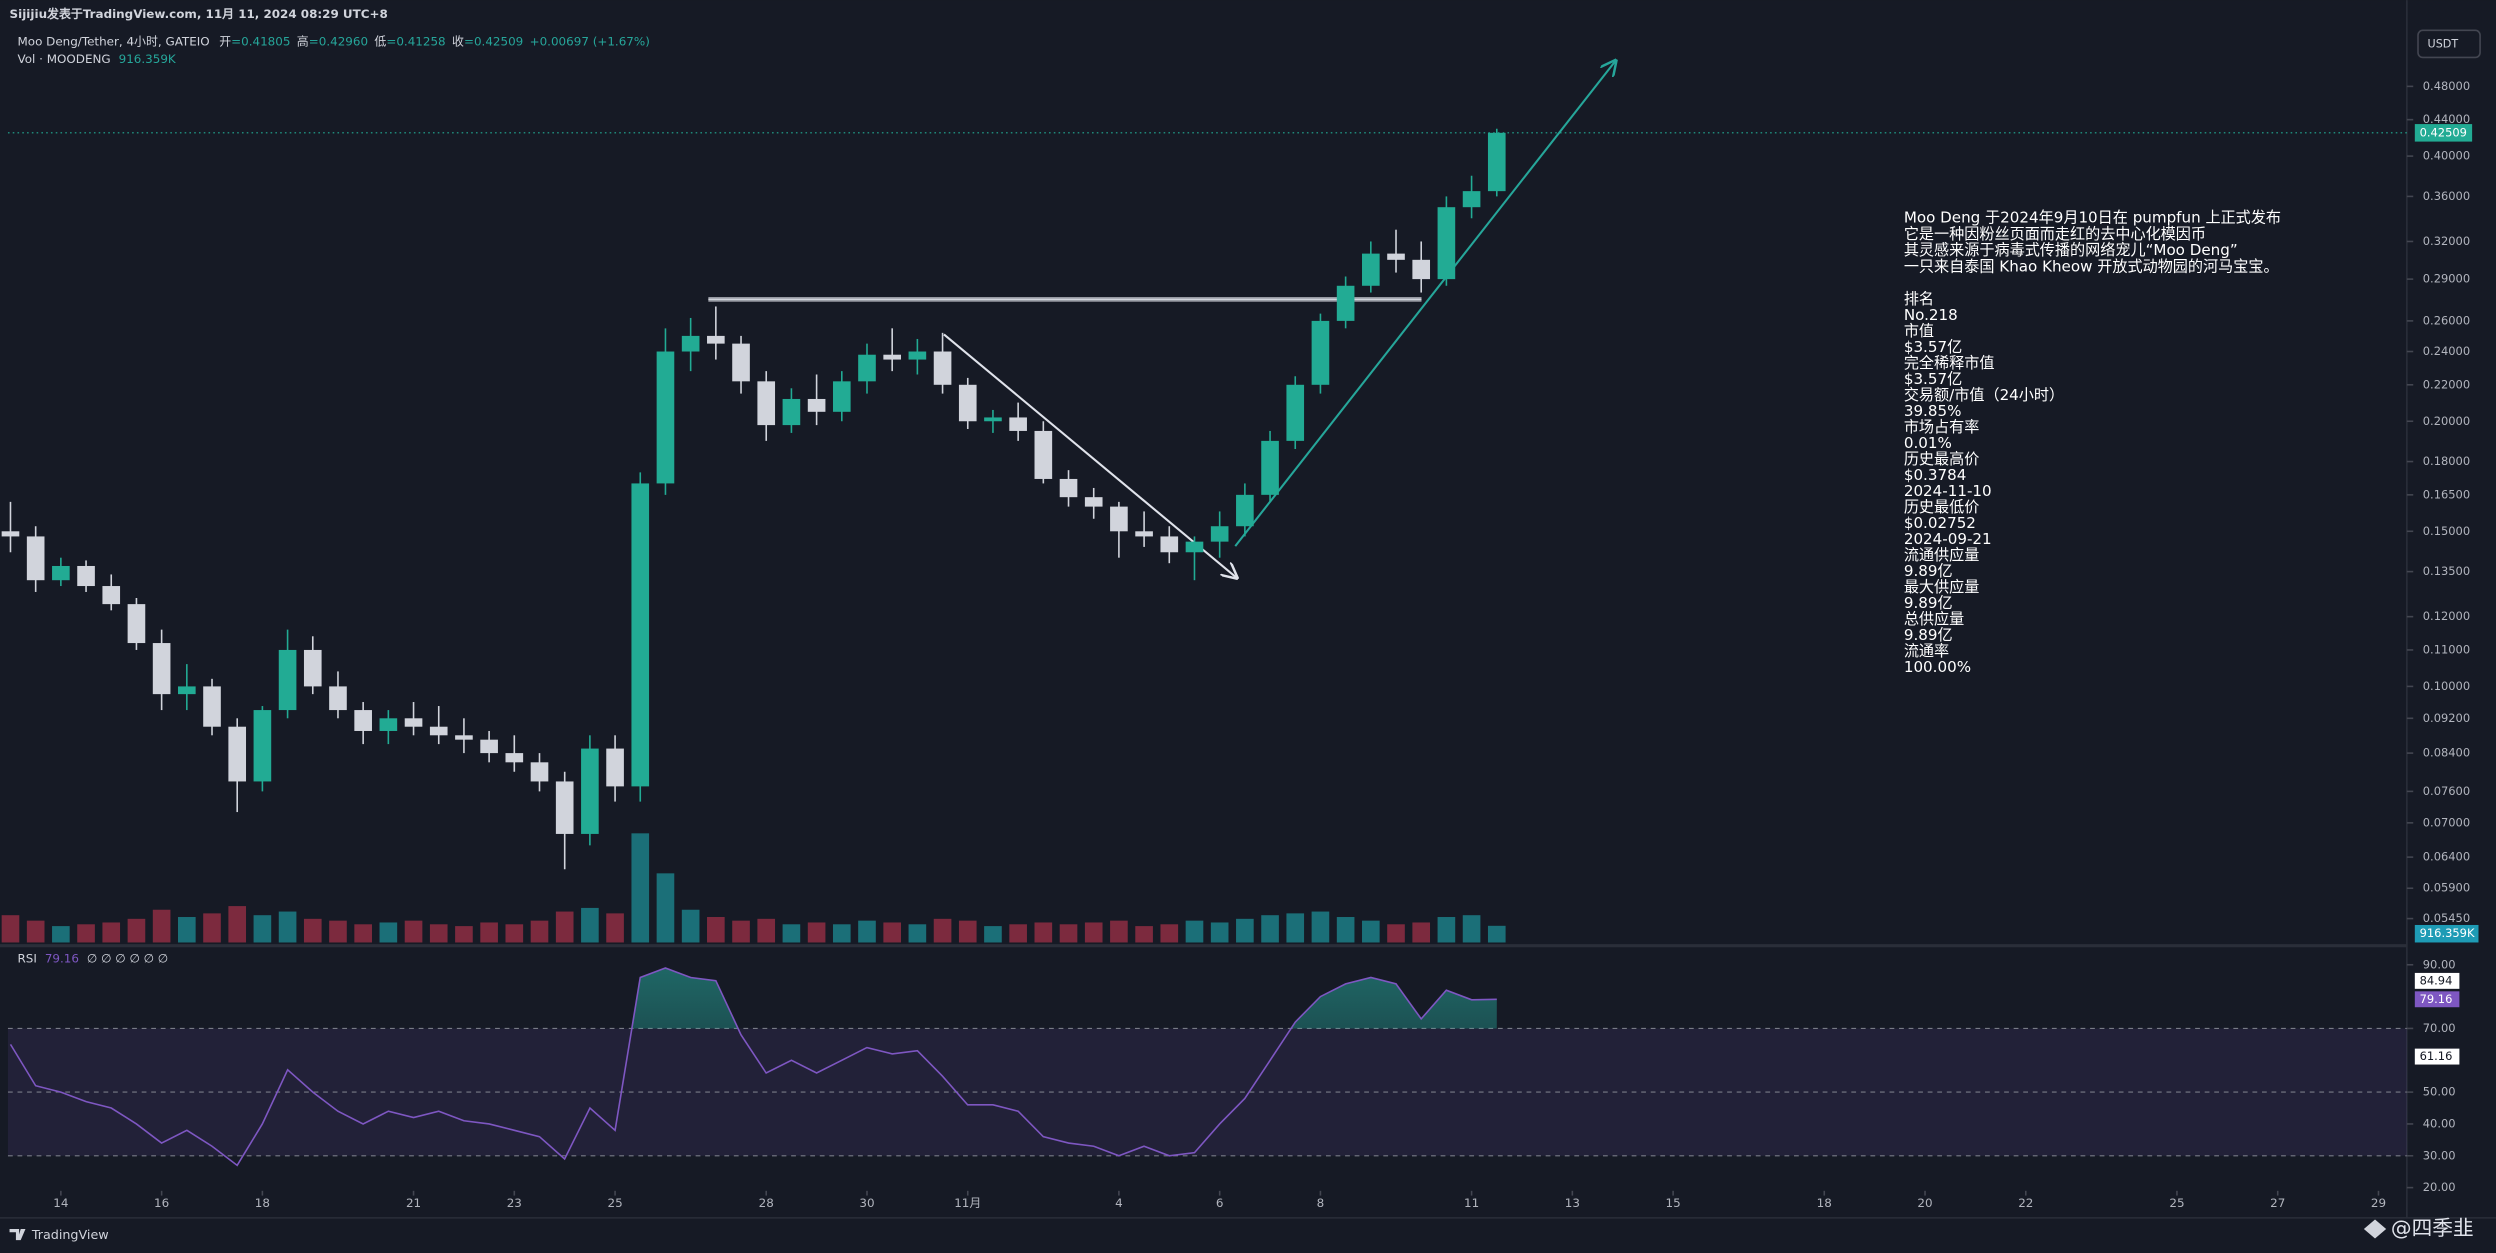 Image resolution: width=2496 pixels, height=1253 pixels. Describe the element at coordinates (1572, 1203) in the screenshot. I see `time-tick-label: 13` at that location.